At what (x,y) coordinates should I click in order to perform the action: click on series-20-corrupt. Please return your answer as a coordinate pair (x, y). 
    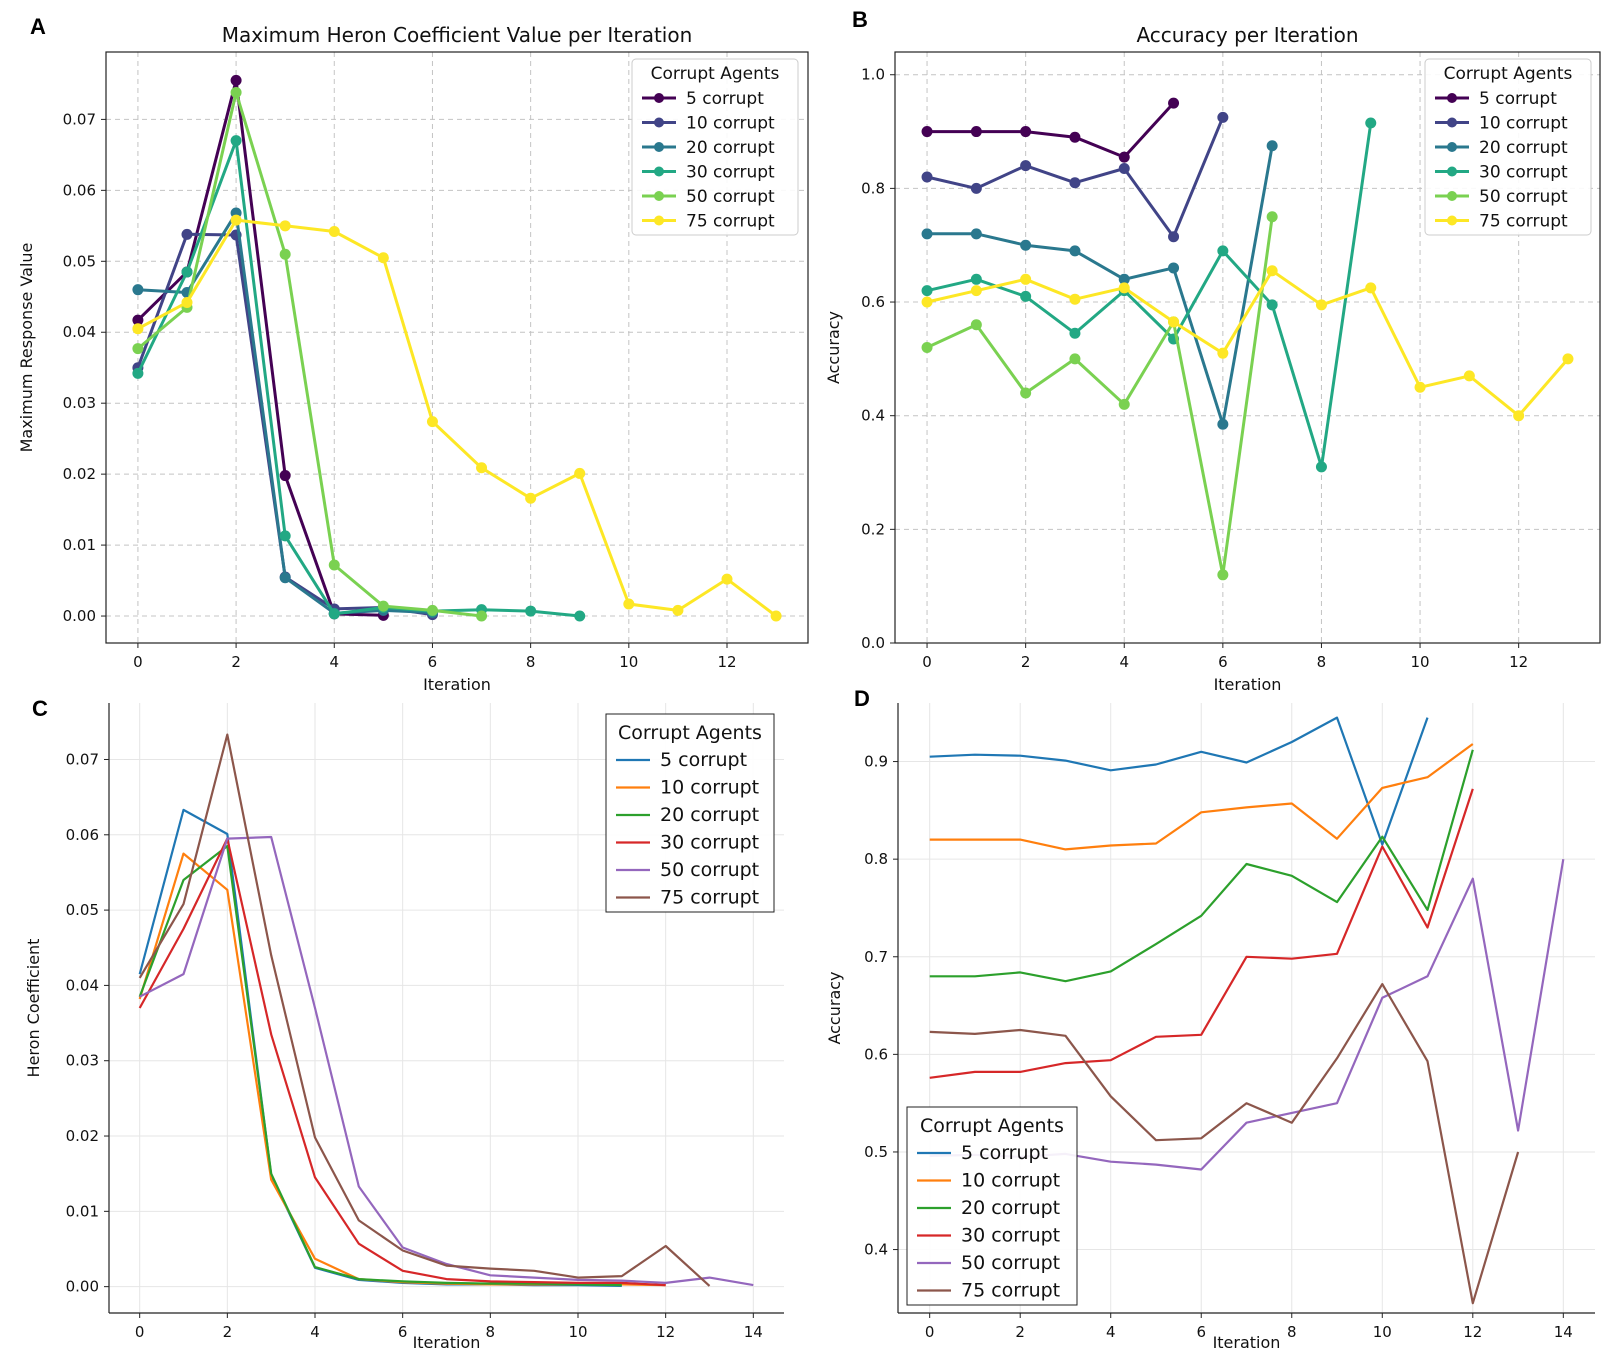
    Looking at the image, I should click on (380, 1065).